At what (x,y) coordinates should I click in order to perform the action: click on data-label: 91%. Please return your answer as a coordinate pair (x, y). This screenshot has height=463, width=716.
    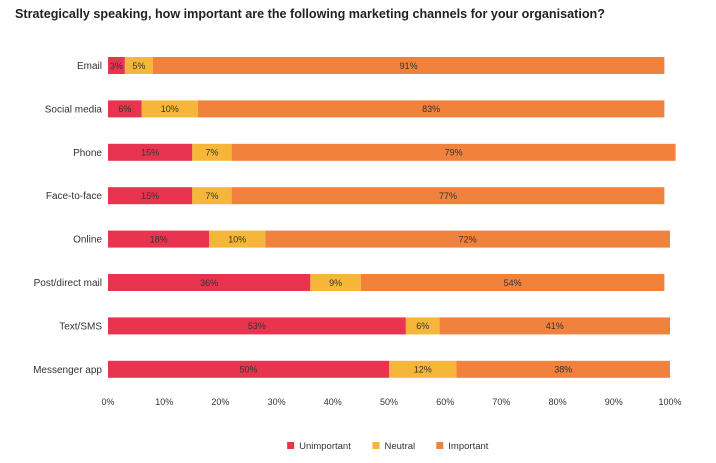
    Looking at the image, I should click on (409, 66).